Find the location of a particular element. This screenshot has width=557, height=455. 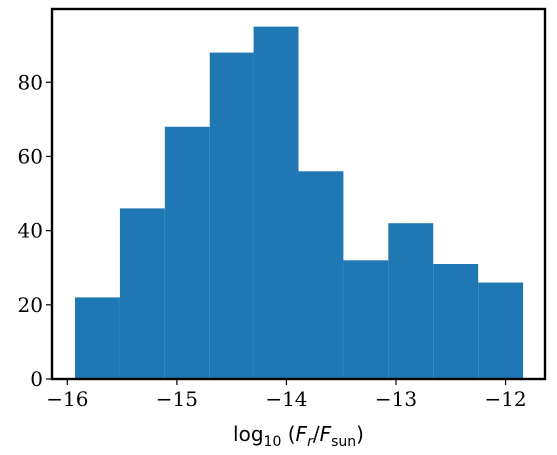

x-axis-label-subscript: 10 is located at coordinates (273, 442).